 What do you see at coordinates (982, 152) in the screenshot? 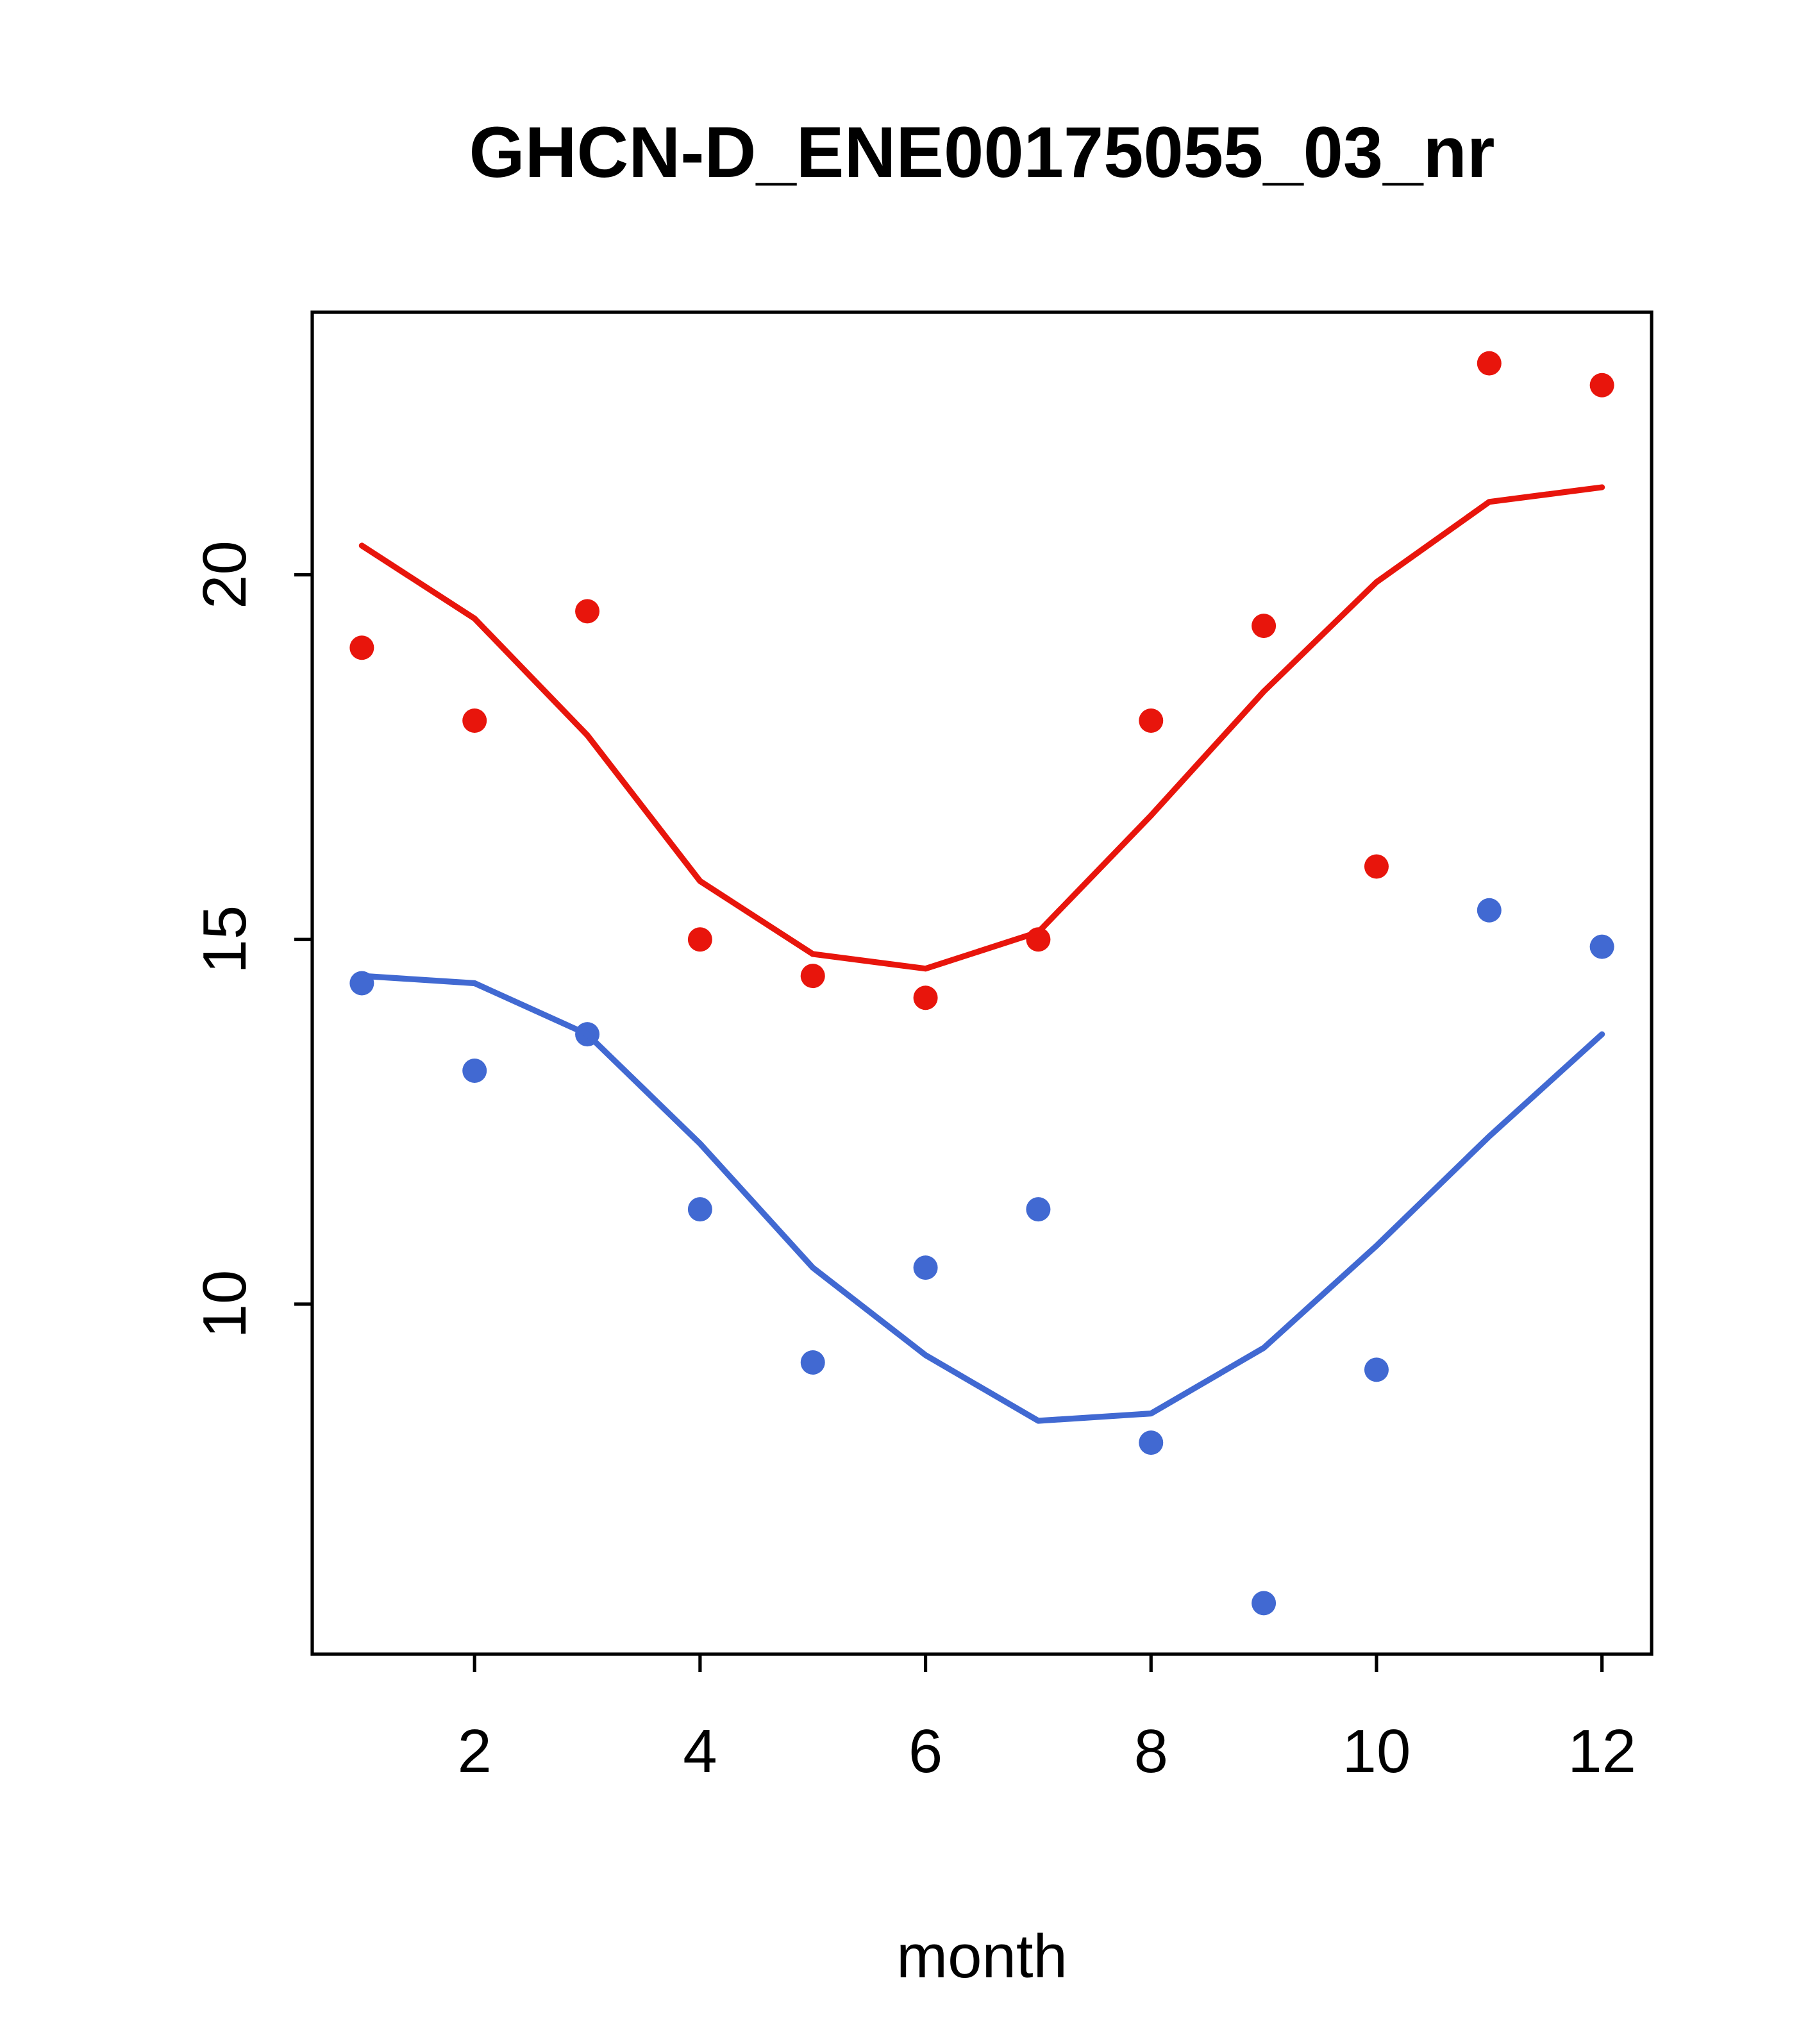
I see `plot-title: GHCN-D_ENE00175055_03_nr` at bounding box center [982, 152].